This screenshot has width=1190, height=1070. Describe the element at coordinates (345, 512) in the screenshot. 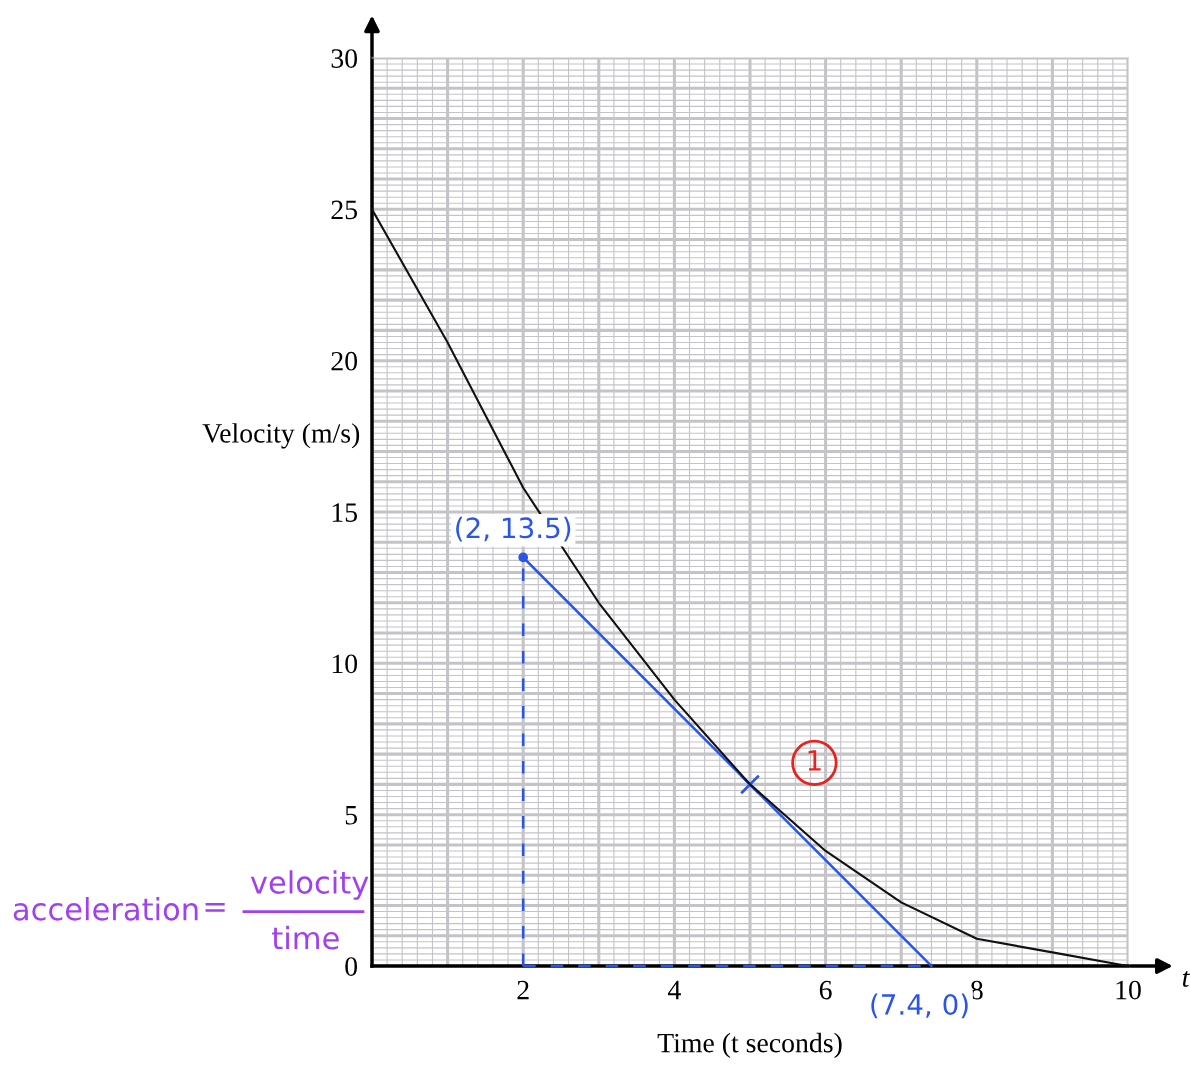

I see `y-tick-label: 15` at that location.